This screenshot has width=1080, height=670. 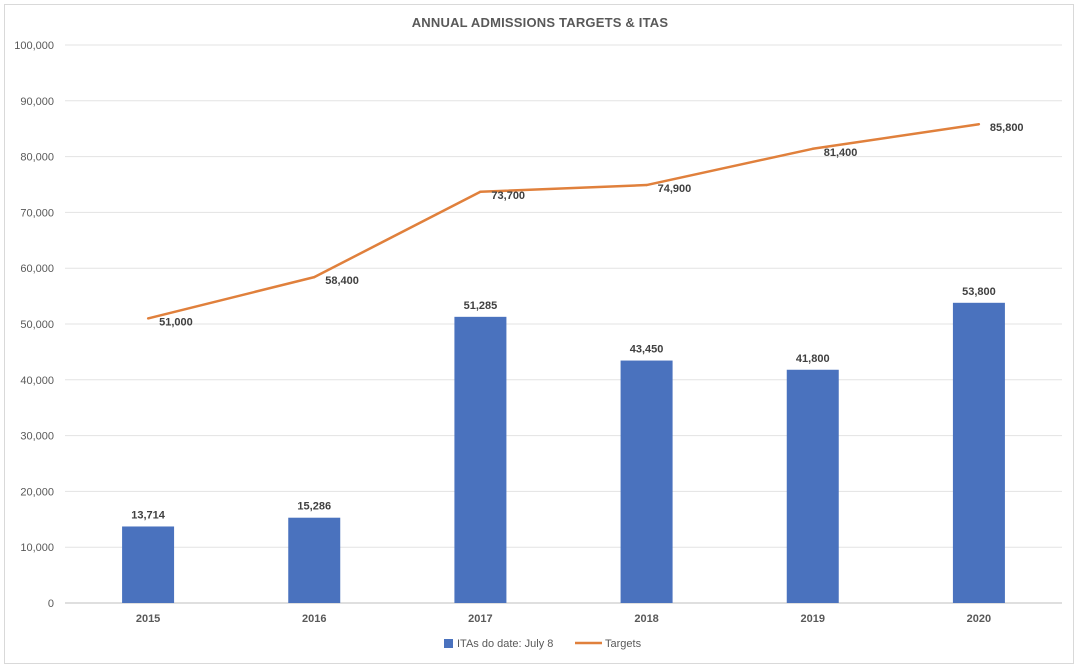 What do you see at coordinates (481, 306) in the screenshot?
I see `bar-data-label: 51,285` at bounding box center [481, 306].